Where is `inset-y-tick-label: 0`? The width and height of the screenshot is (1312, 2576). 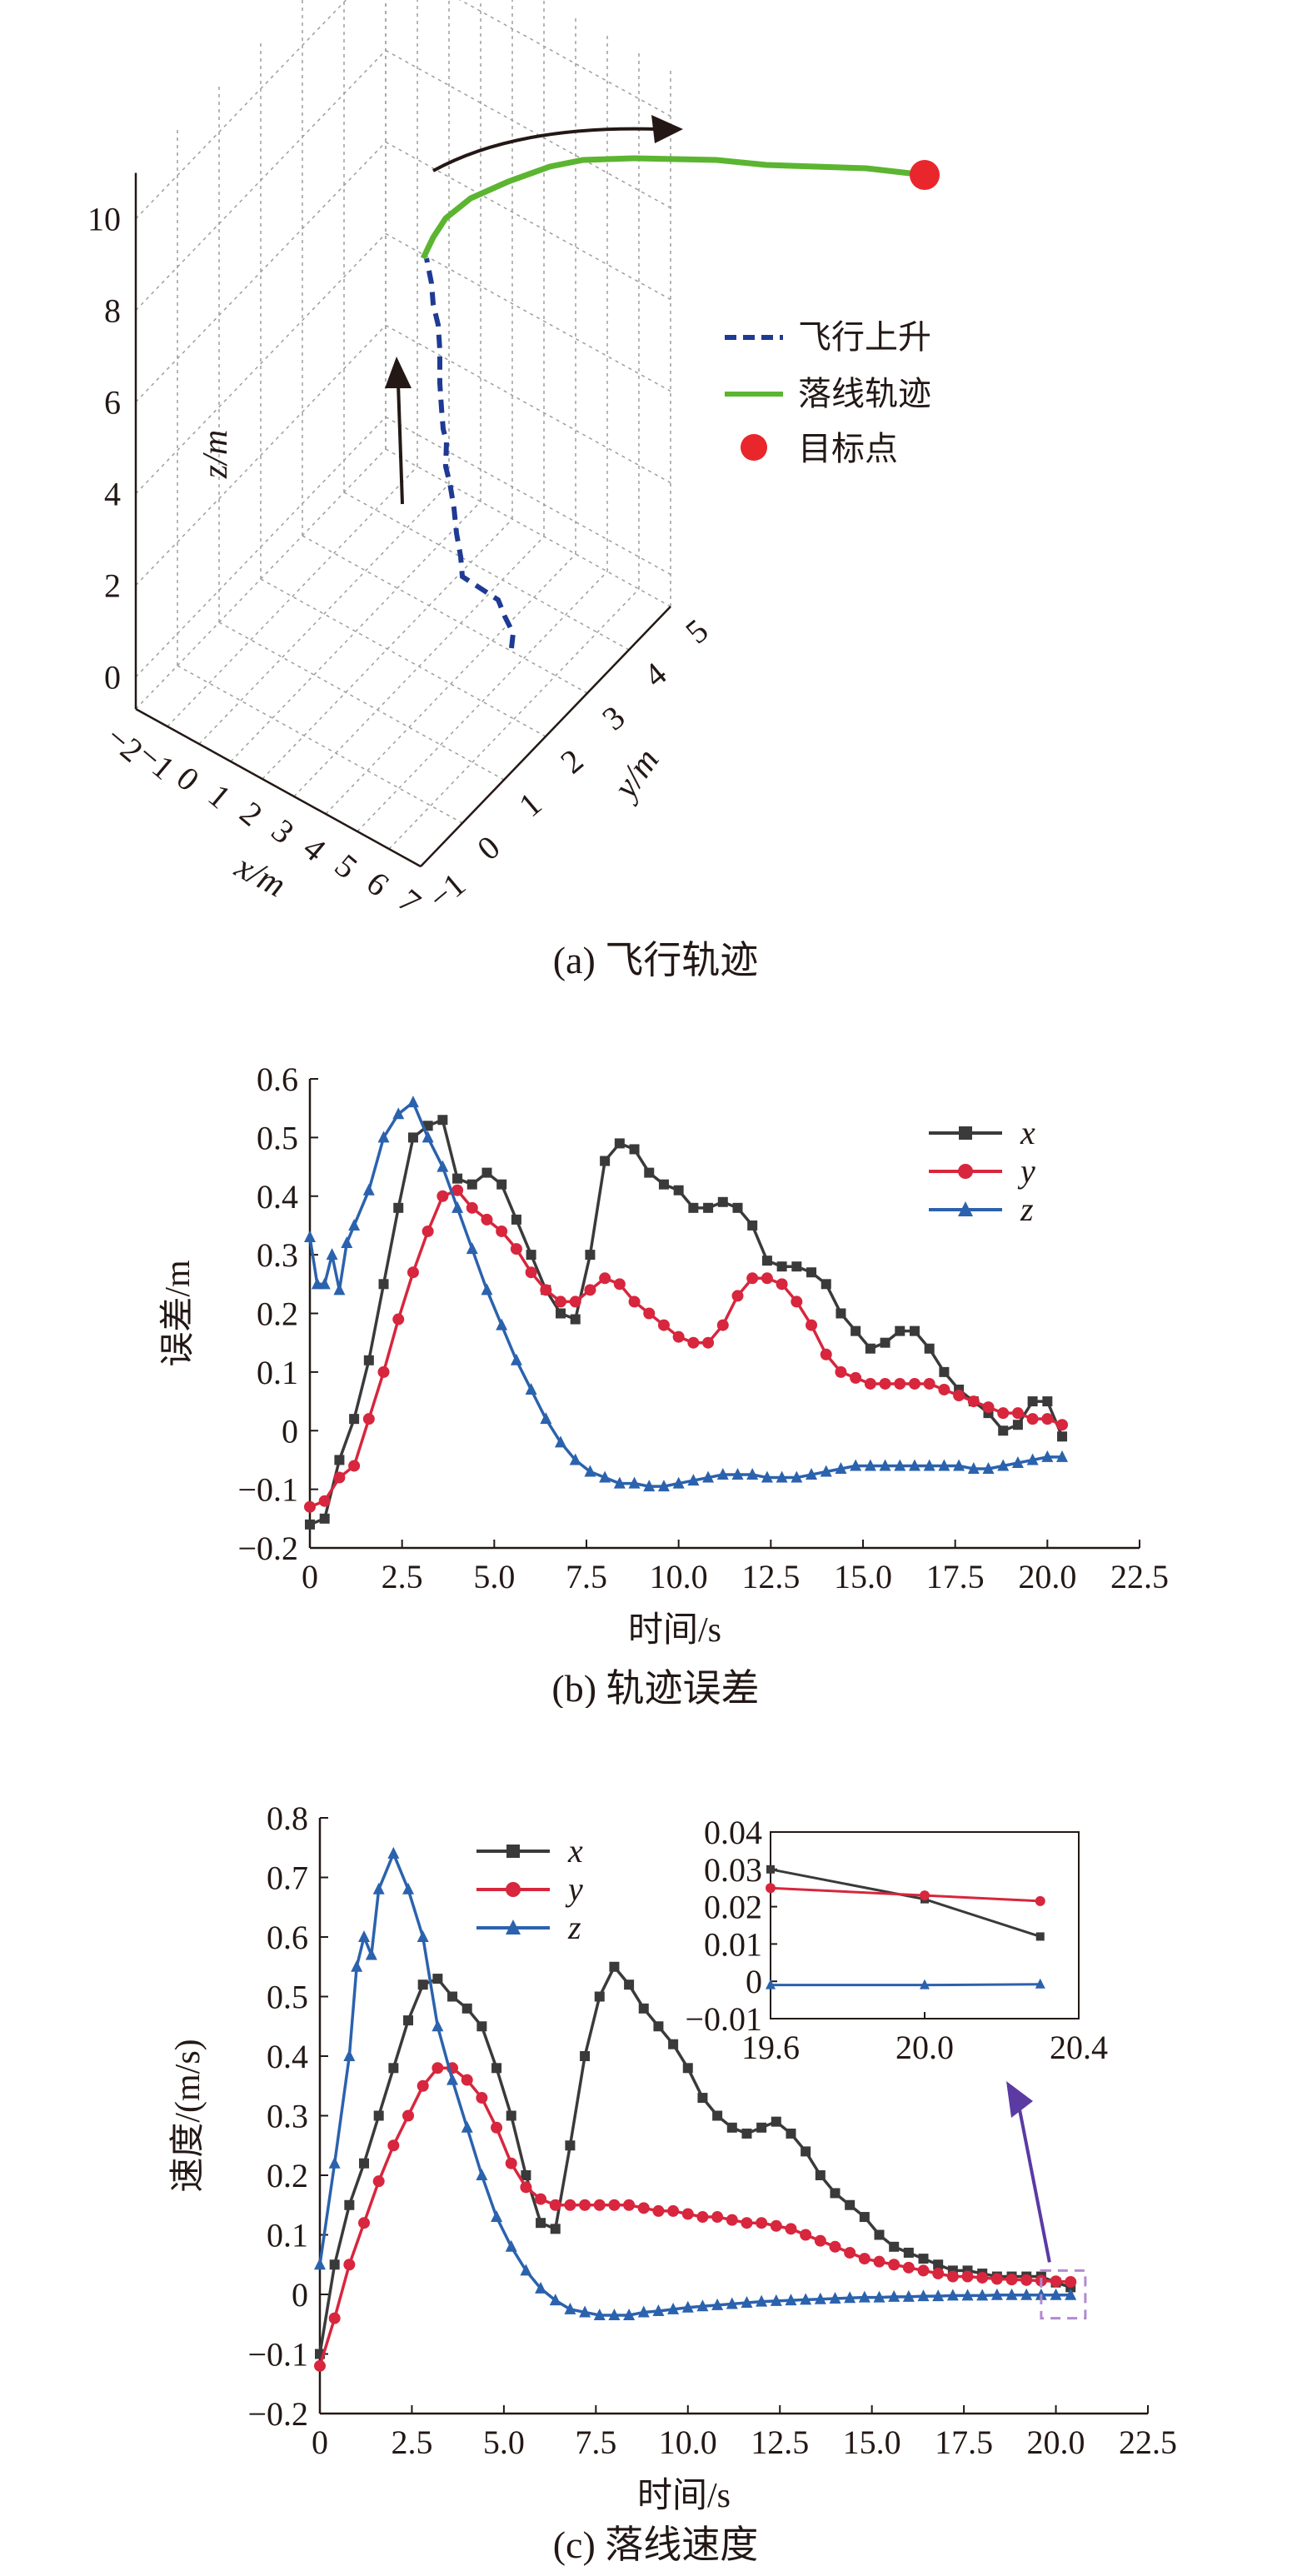
inset-y-tick-label: 0 is located at coordinates (754, 1981).